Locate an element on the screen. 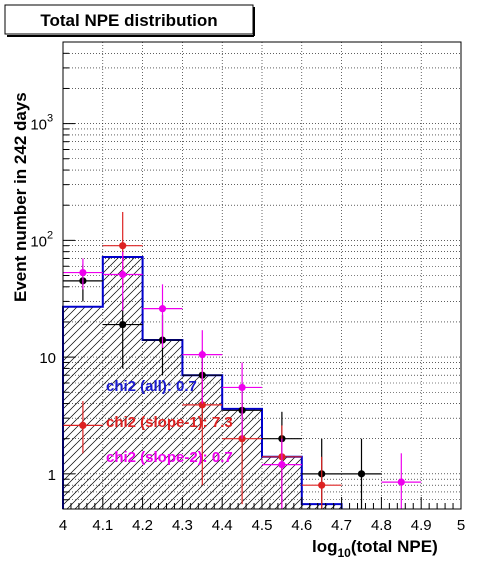  title-box: Total NPE distribution is located at coordinates (129, 20).